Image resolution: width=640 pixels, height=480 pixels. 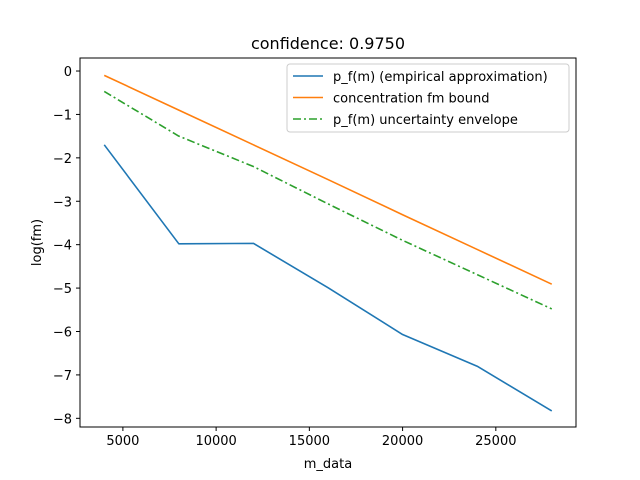 What do you see at coordinates (62, 419) in the screenshot?
I see `y-tick-label: −8` at bounding box center [62, 419].